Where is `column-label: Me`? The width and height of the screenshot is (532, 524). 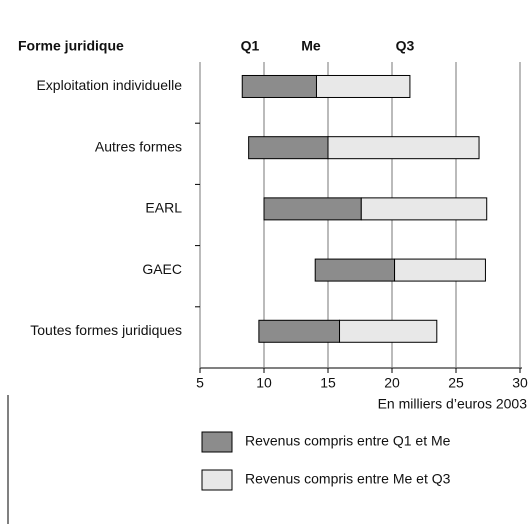
column-label: Me is located at coordinates (311, 46).